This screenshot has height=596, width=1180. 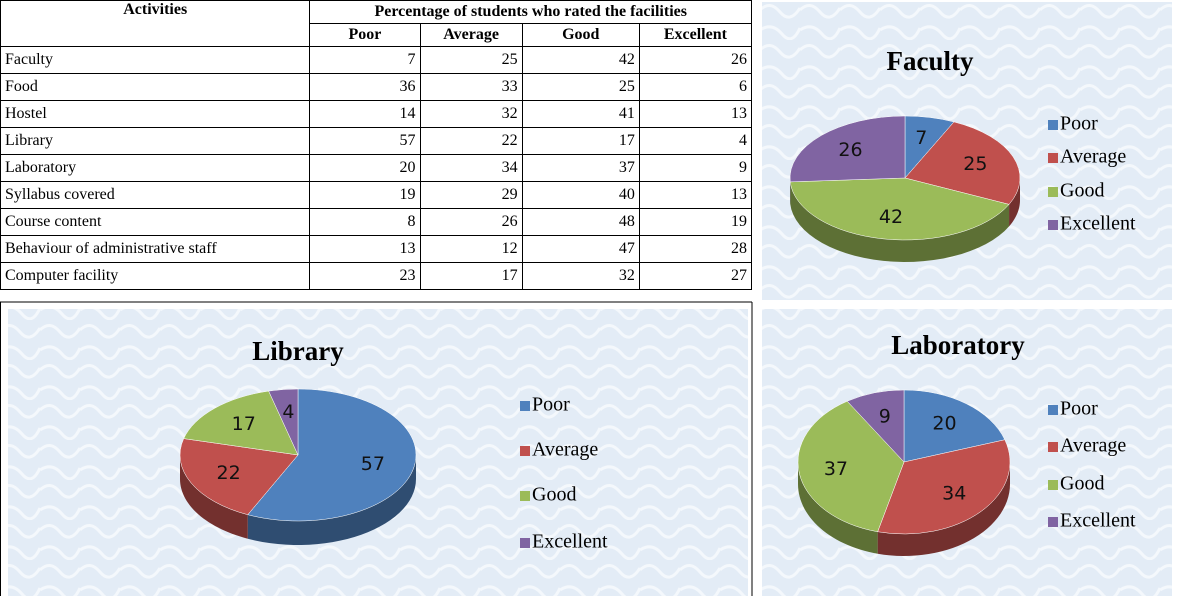 What do you see at coordinates (229, 473) in the screenshot?
I see `data-label: 22` at bounding box center [229, 473].